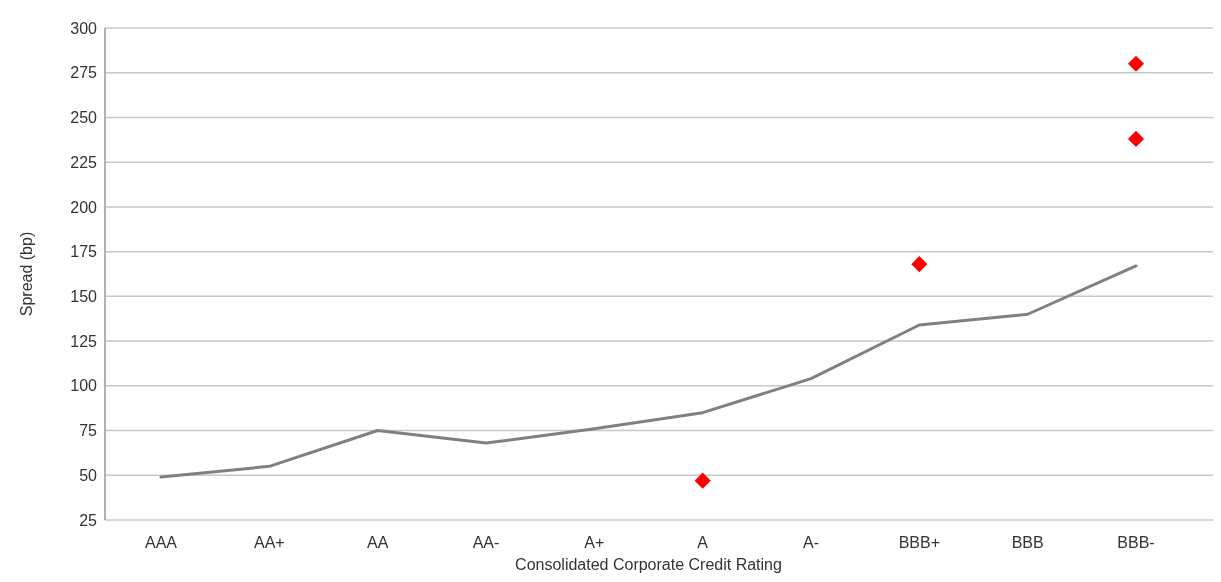 Image resolution: width=1221 pixels, height=582 pixels. I want to click on y-tick-label: 275, so click(84, 73).